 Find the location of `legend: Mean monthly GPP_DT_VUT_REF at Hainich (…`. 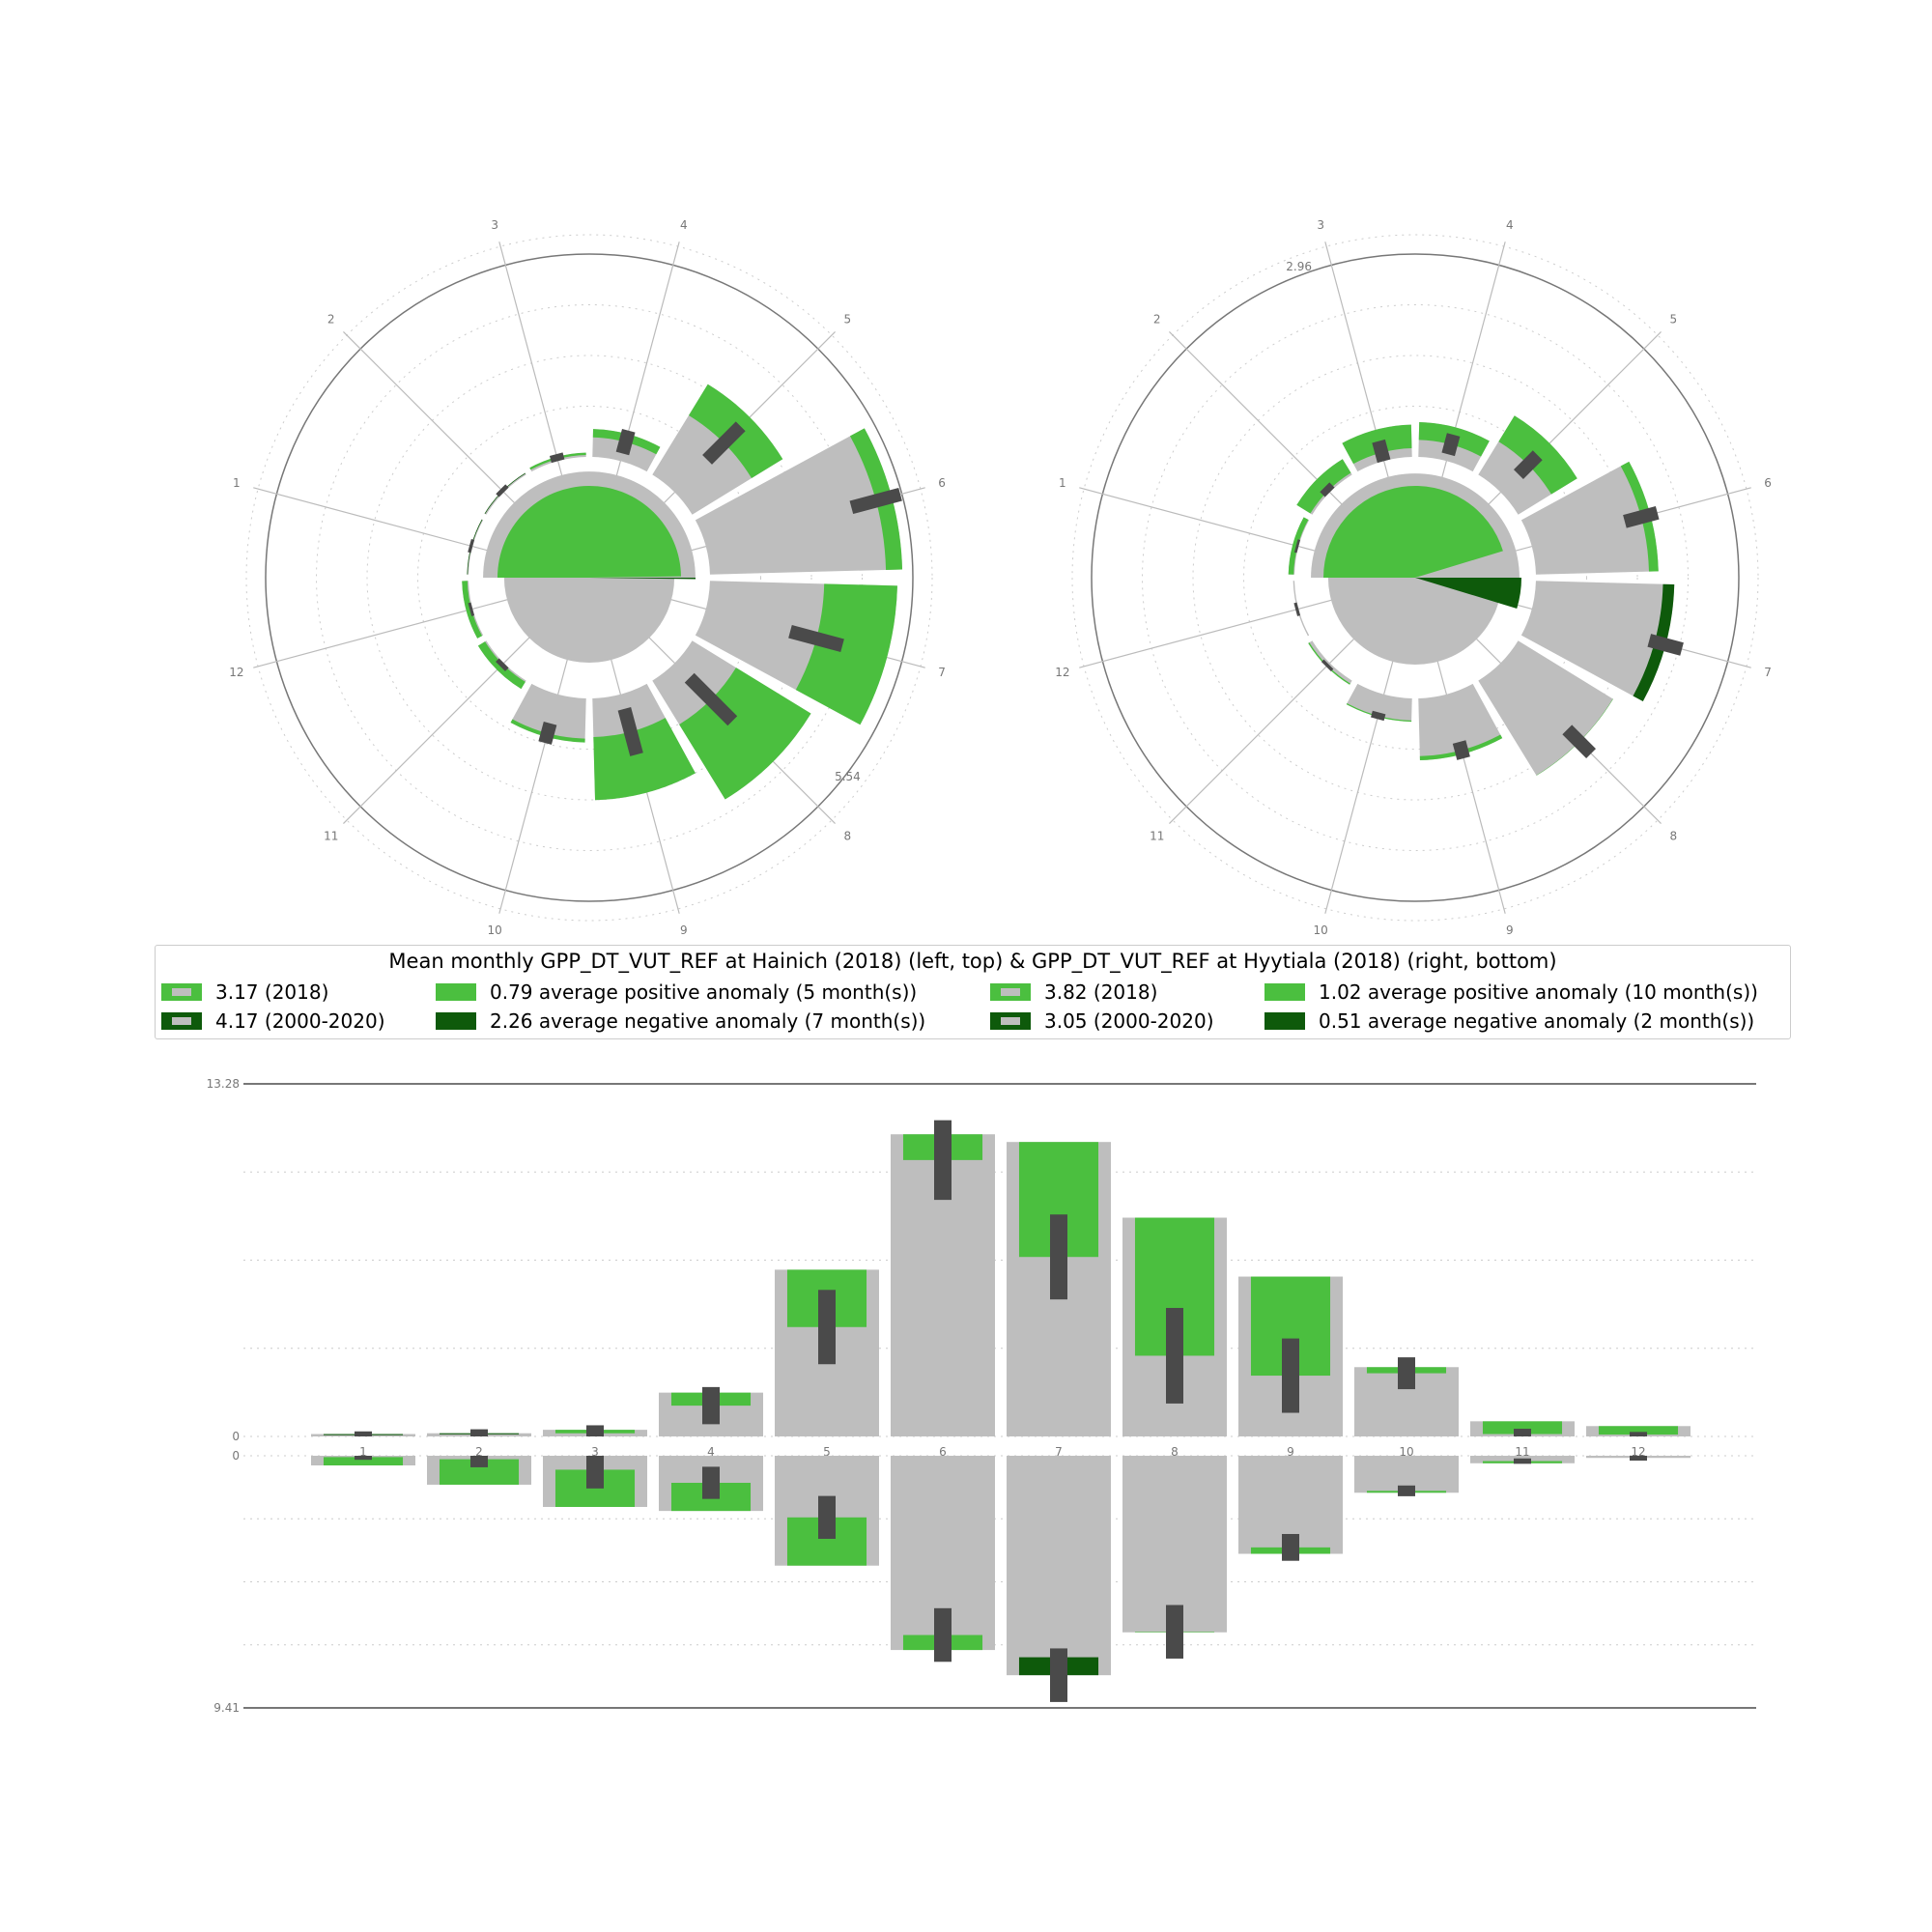

legend: Mean monthly GPP_DT_VUT_REF at Hainich (… is located at coordinates (973, 992).